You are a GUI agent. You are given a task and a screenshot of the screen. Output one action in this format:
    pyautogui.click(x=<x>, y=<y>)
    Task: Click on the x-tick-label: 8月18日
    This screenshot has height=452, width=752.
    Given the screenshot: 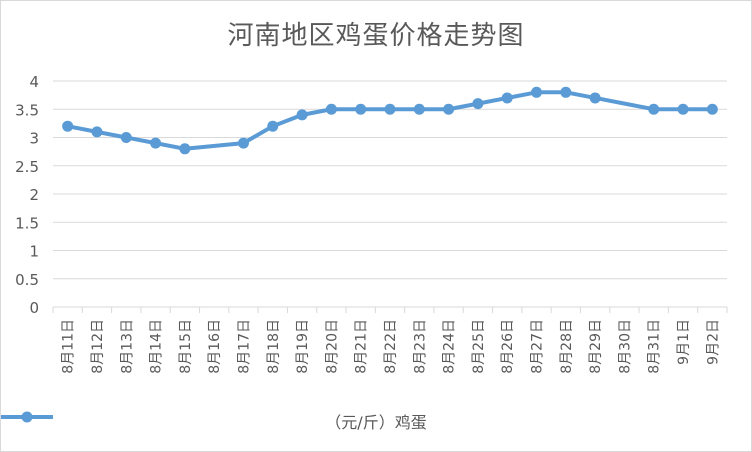 What is the action you would take?
    pyautogui.click(x=274, y=346)
    